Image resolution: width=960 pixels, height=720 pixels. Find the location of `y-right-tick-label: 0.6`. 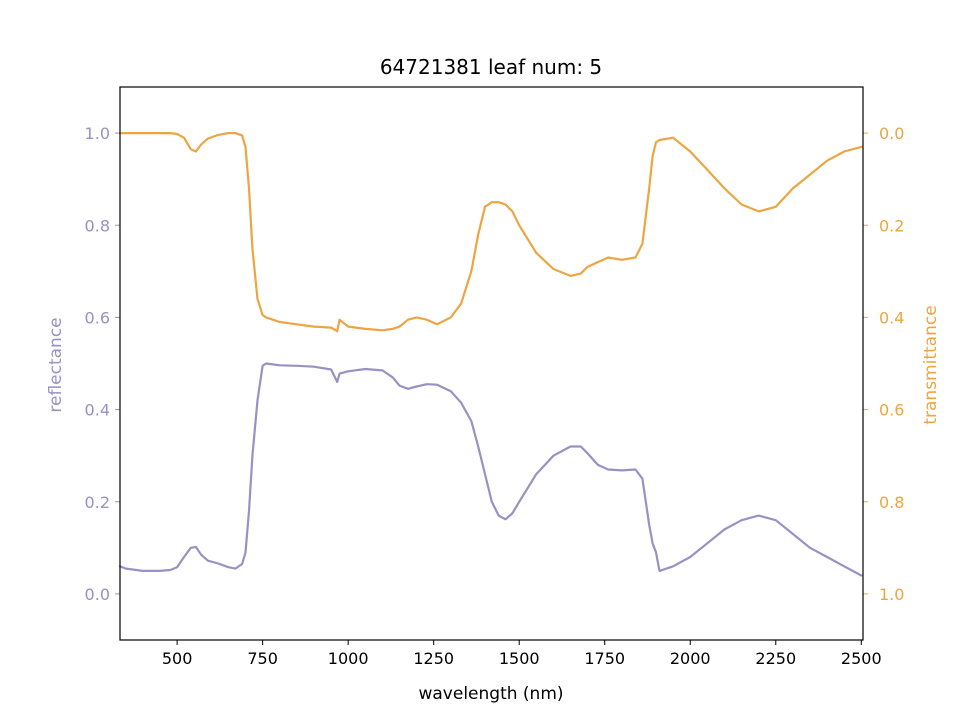

y-right-tick-label: 0.6 is located at coordinates (891, 410).